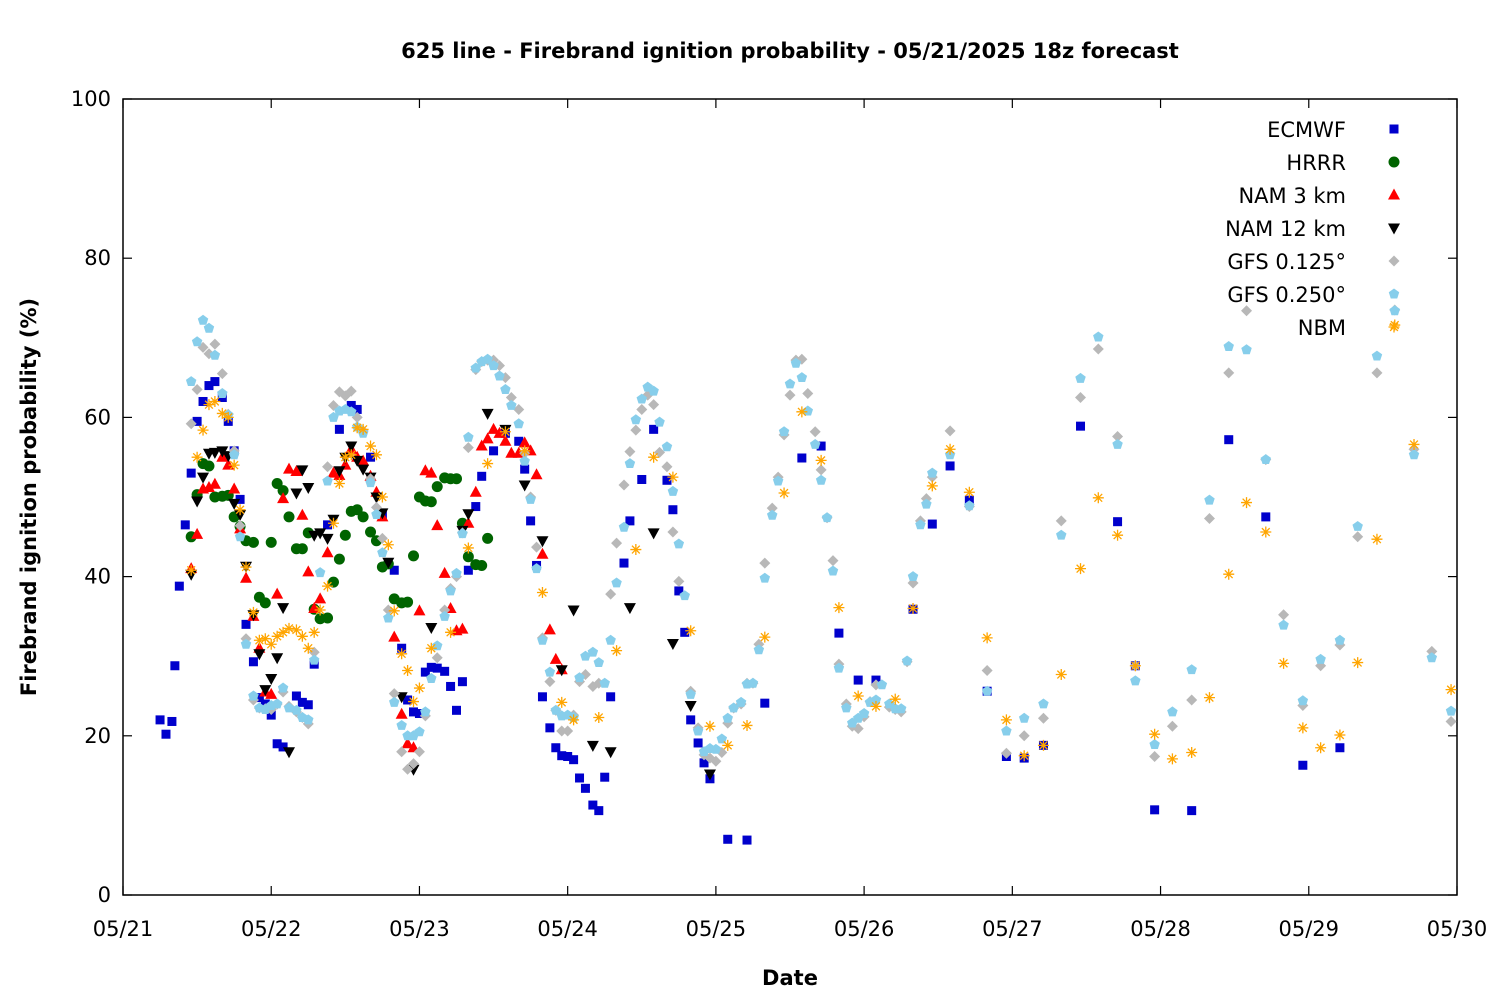 The width and height of the screenshot is (1500, 1000). I want to click on x-tick-label: 05/29, so click(1309, 929).